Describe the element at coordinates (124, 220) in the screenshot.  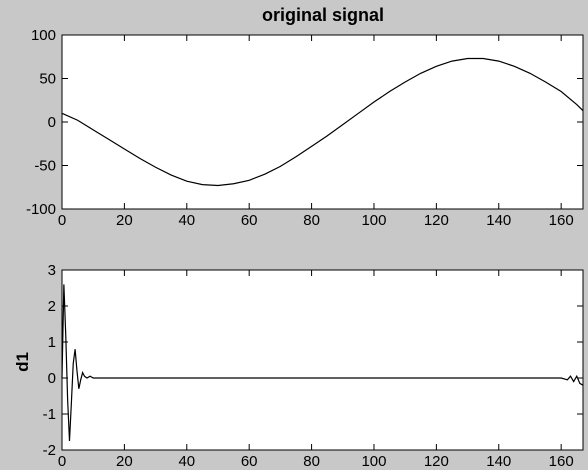
I see `top-plot-x-tick-label: 20` at that location.